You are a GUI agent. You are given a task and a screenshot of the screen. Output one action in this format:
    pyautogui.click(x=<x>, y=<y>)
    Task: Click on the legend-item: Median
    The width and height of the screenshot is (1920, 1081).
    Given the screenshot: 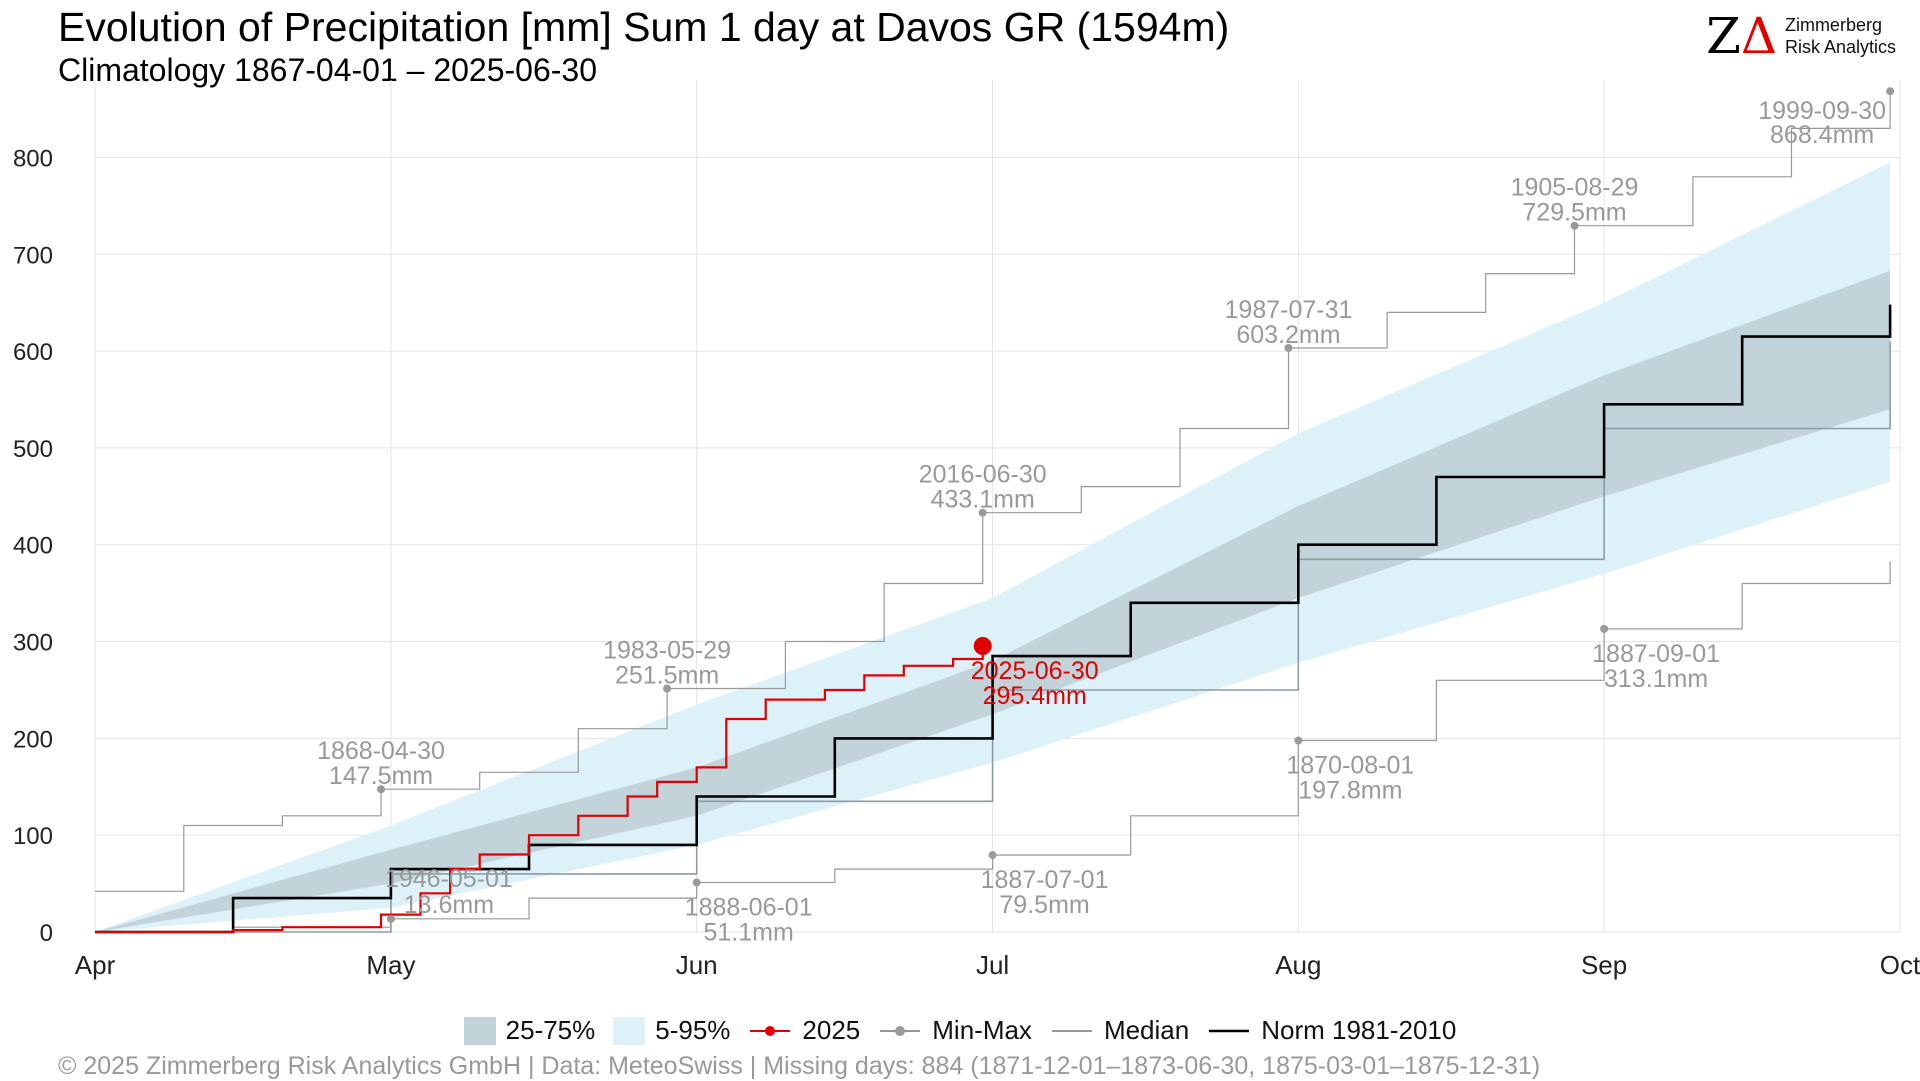 What is the action you would take?
    pyautogui.click(x=1119, y=1030)
    